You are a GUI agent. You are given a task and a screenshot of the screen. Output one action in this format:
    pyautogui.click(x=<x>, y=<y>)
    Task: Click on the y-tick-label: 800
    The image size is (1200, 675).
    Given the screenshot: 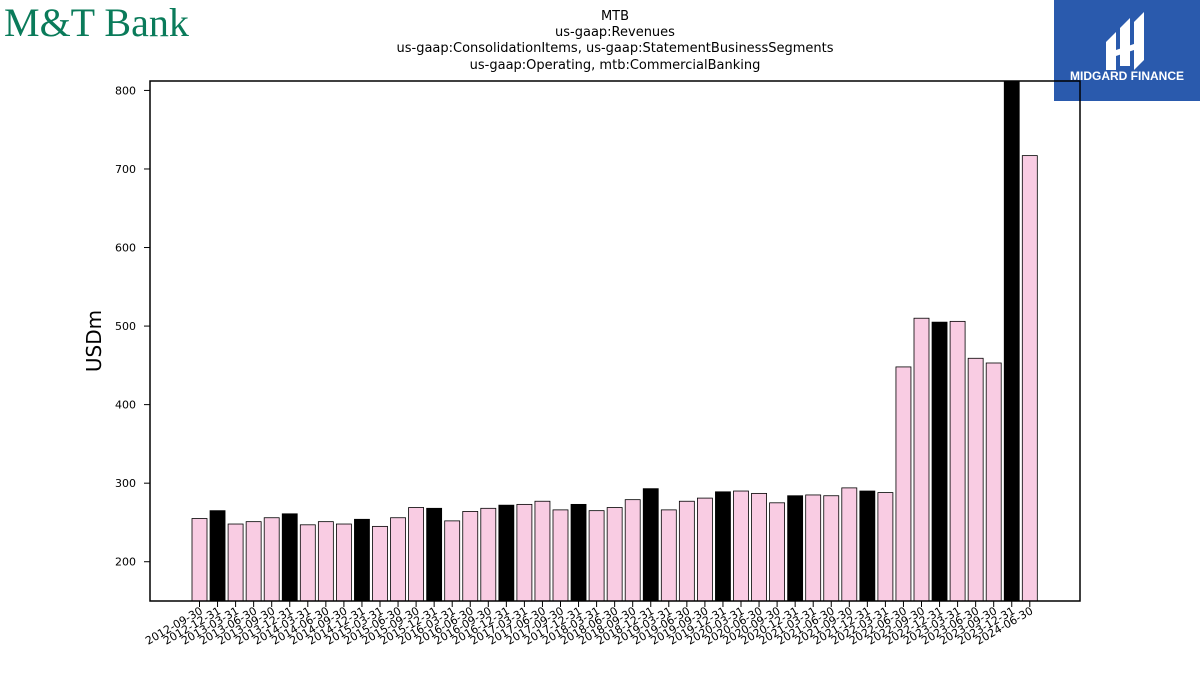 What is the action you would take?
    pyautogui.click(x=125, y=90)
    